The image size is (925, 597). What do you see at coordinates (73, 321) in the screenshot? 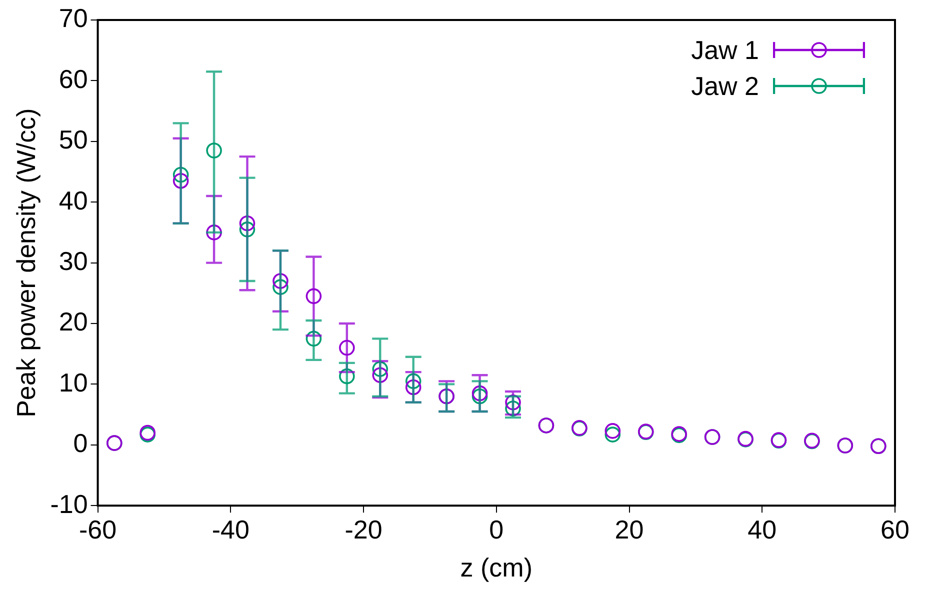
I see `y-tick-label: 20` at bounding box center [73, 321].